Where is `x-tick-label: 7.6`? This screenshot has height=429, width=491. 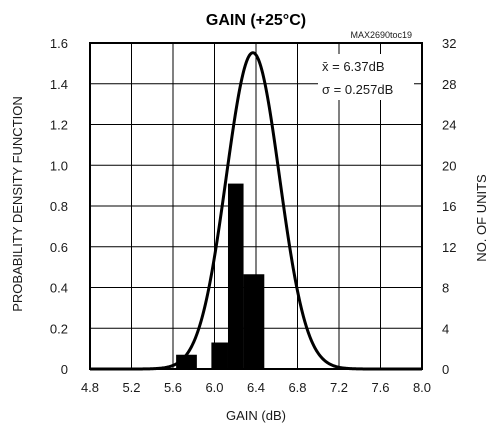
x-tick-label: 7.6 is located at coordinates (380, 387).